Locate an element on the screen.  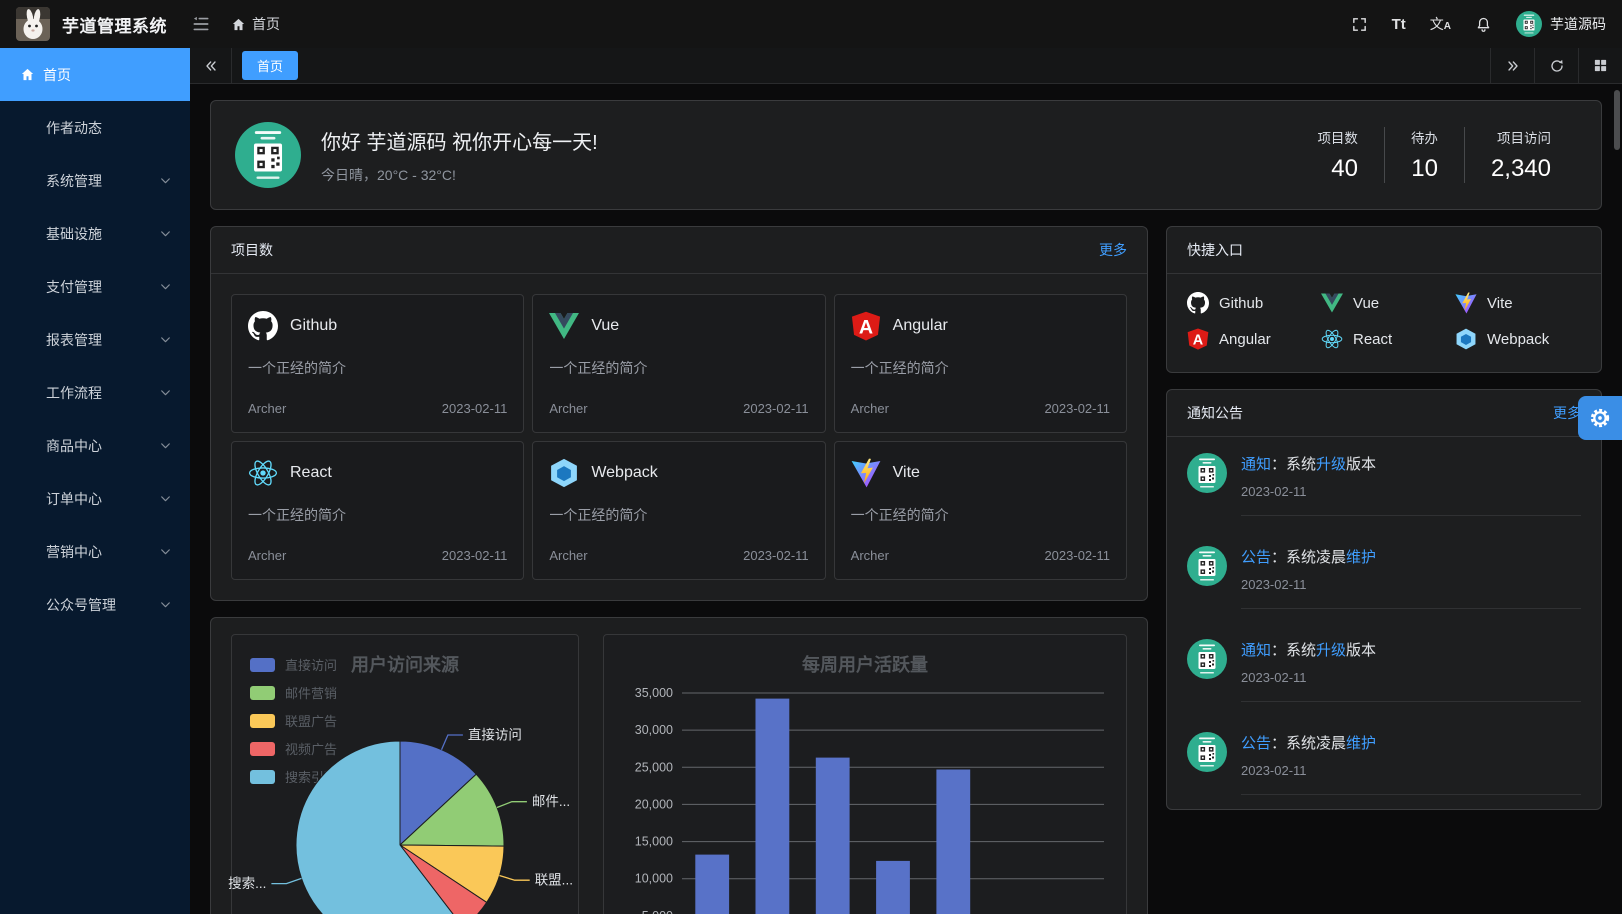
notice-title: 通知：系统升级版本 is located at coordinates (1309, 464).